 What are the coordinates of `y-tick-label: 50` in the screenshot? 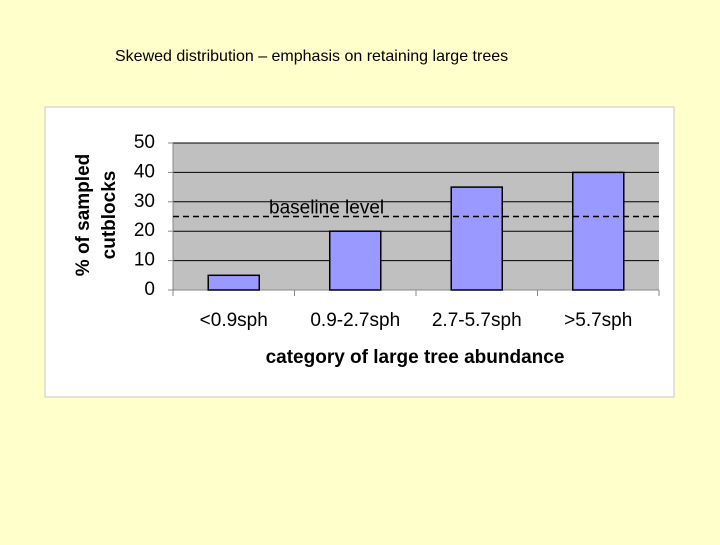 It's located at (144, 142).